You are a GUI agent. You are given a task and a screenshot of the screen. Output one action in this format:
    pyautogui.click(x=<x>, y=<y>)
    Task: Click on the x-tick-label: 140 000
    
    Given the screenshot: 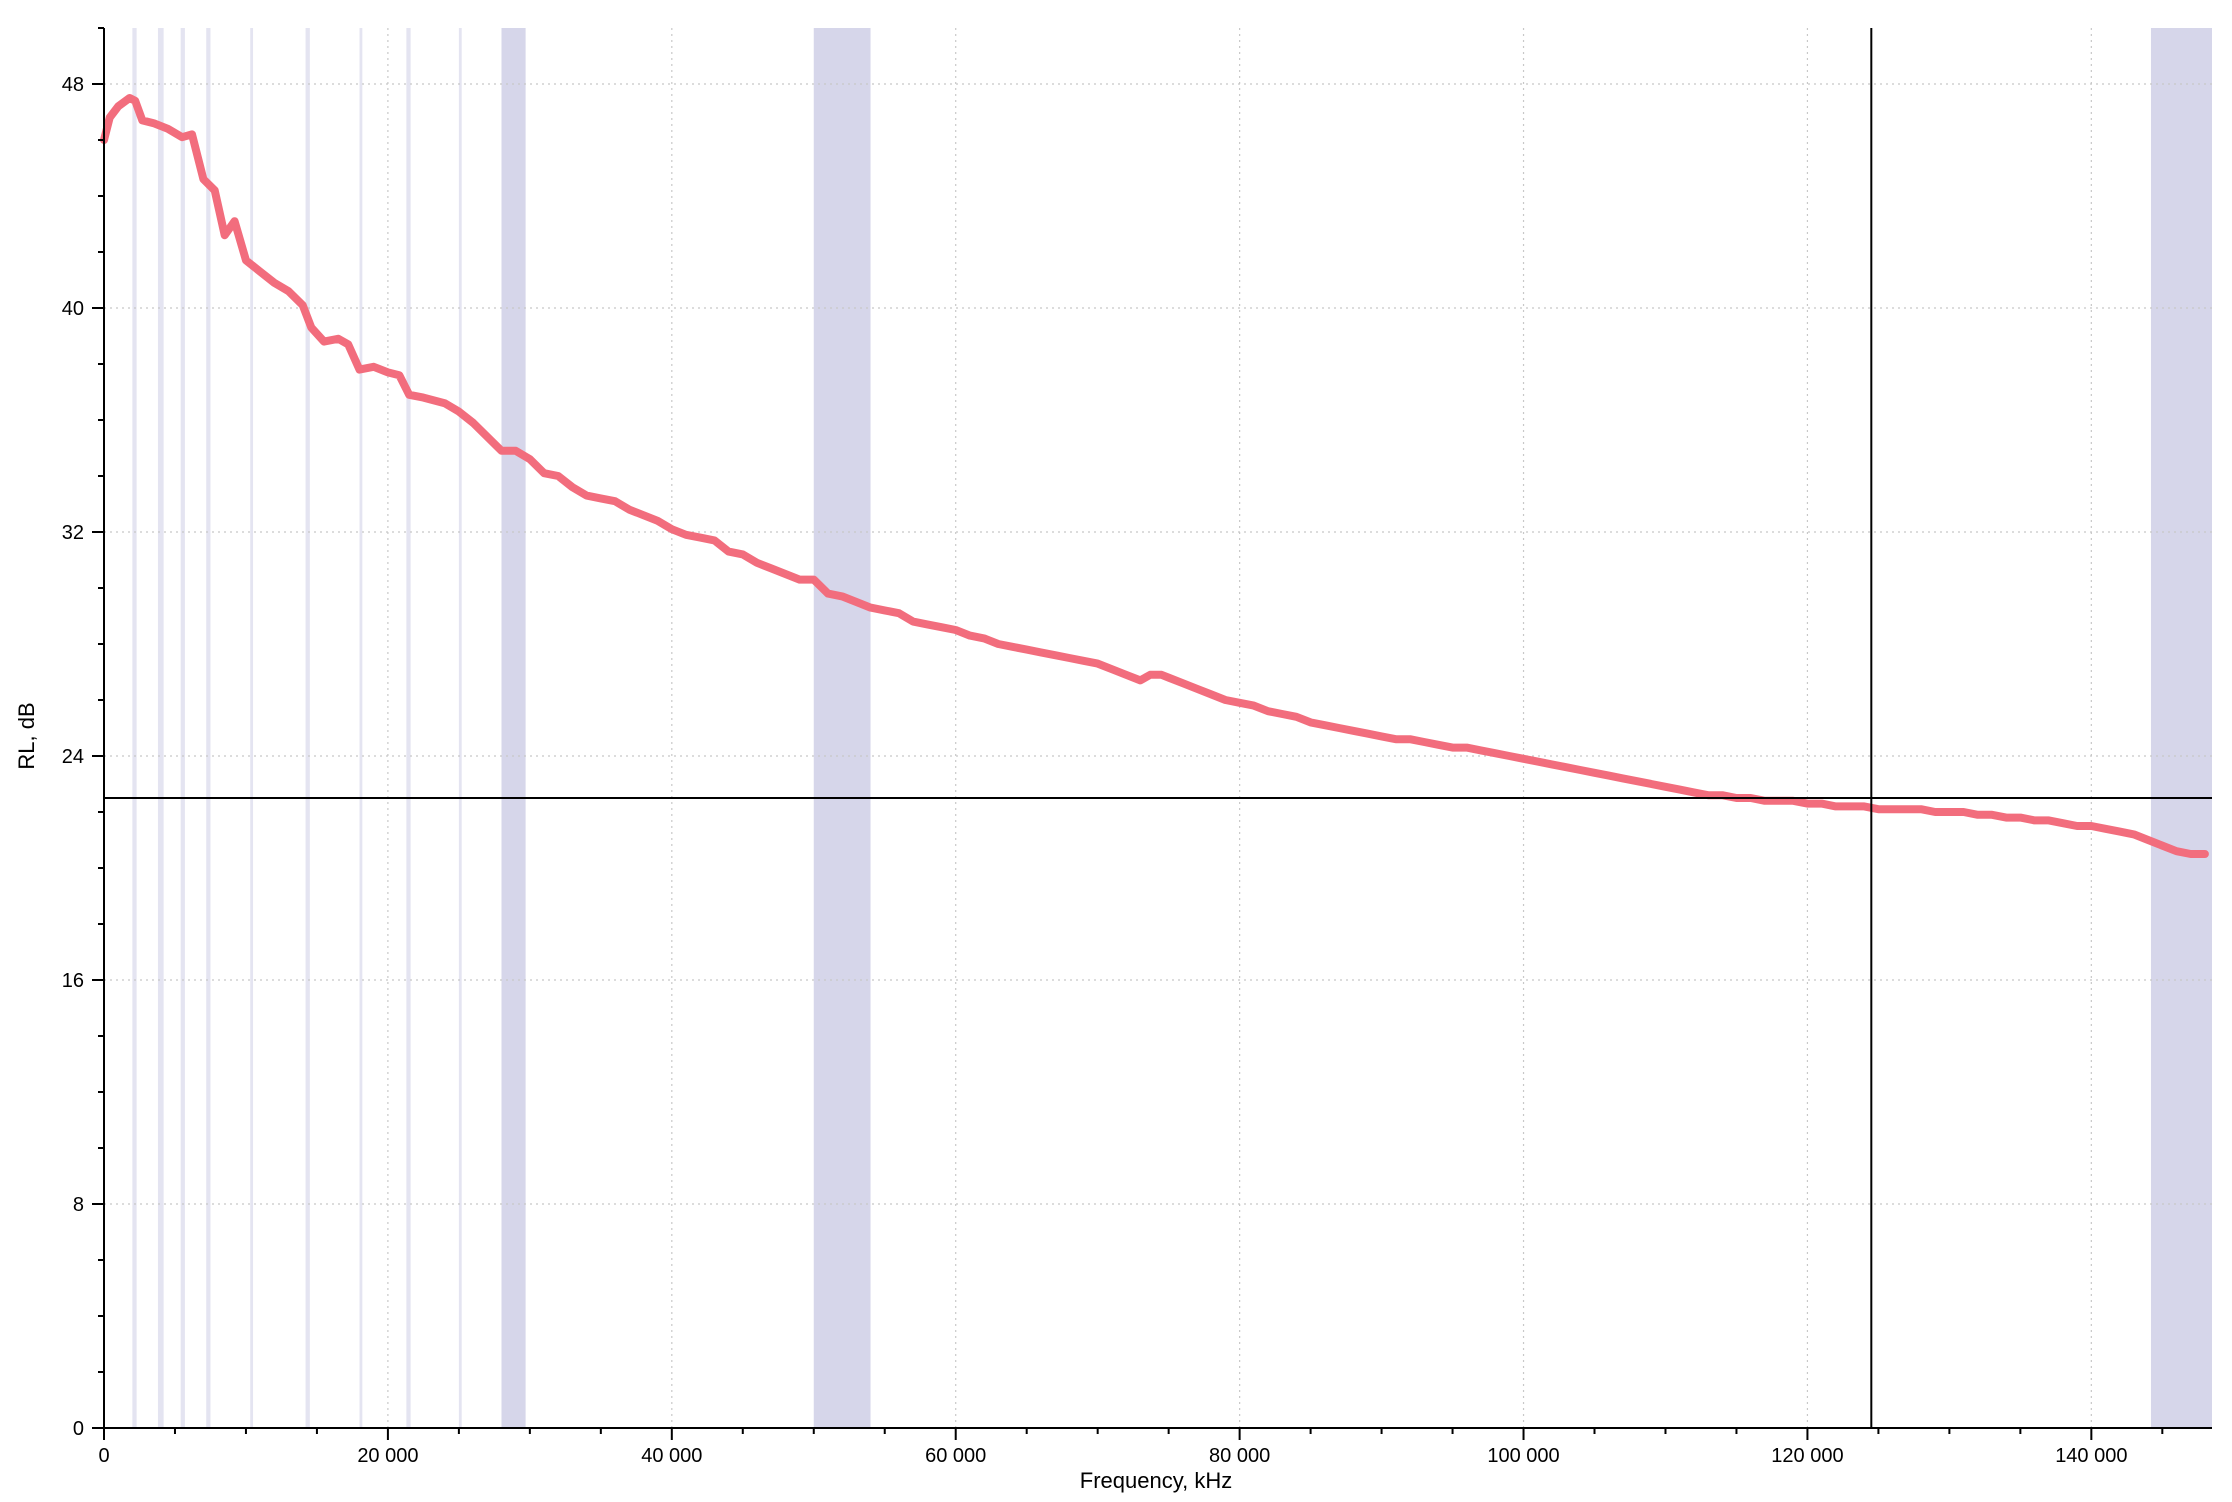 What is the action you would take?
    pyautogui.click(x=2091, y=1456)
    